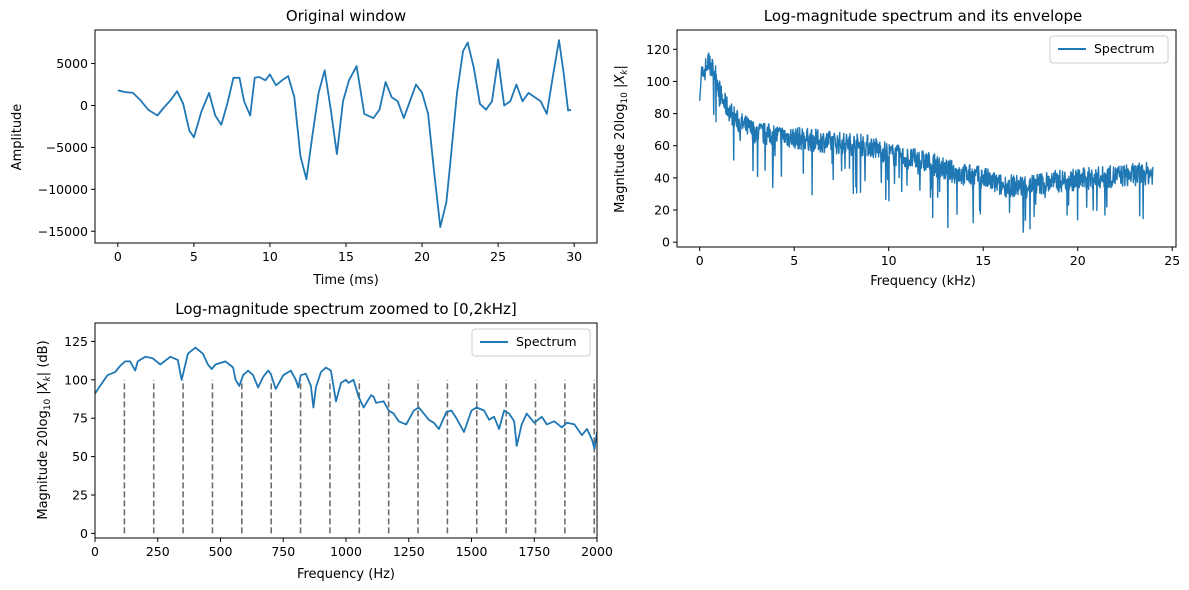 This screenshot has width=1189, height=590. Describe the element at coordinates (621, 139) in the screenshot. I see `y-axis-label: Magnitude 20log10 |Xk|` at that location.